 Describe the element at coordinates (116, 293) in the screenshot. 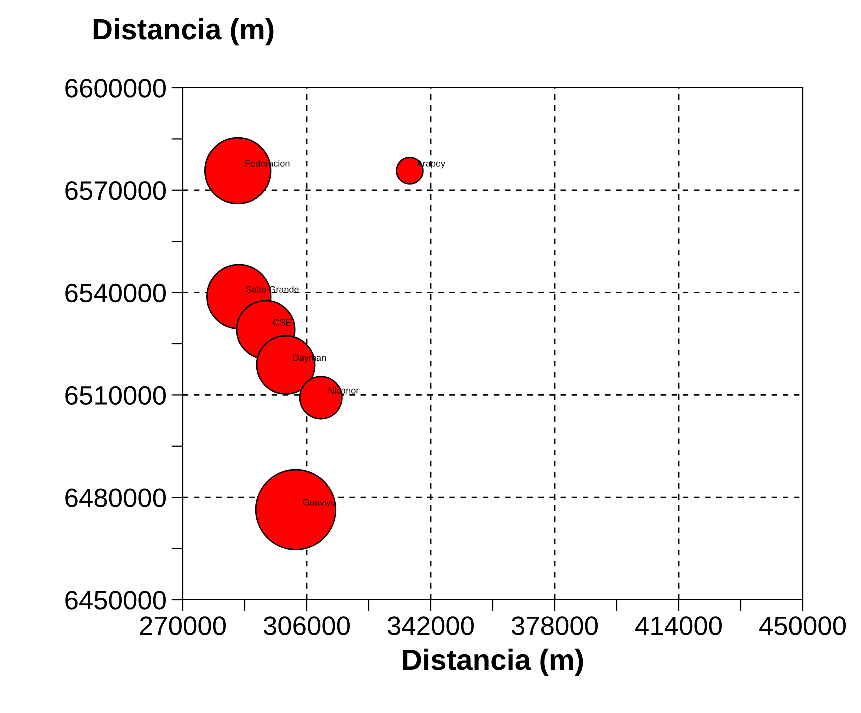

I see `y-tick-label: 6540000` at that location.